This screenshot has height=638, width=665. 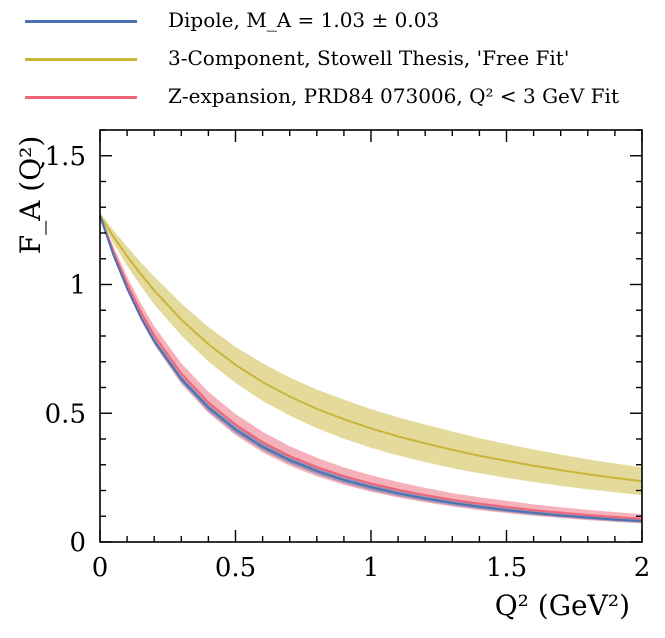 What do you see at coordinates (65, 157) in the screenshot?
I see `y-tick-label: 1.5` at bounding box center [65, 157].